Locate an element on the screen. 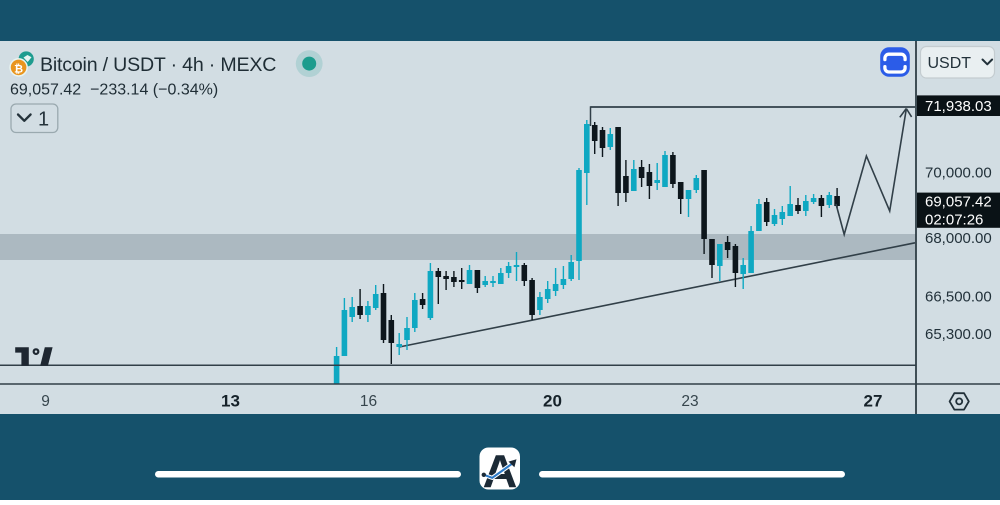  svg-text: 9 is located at coordinates (45, 401).